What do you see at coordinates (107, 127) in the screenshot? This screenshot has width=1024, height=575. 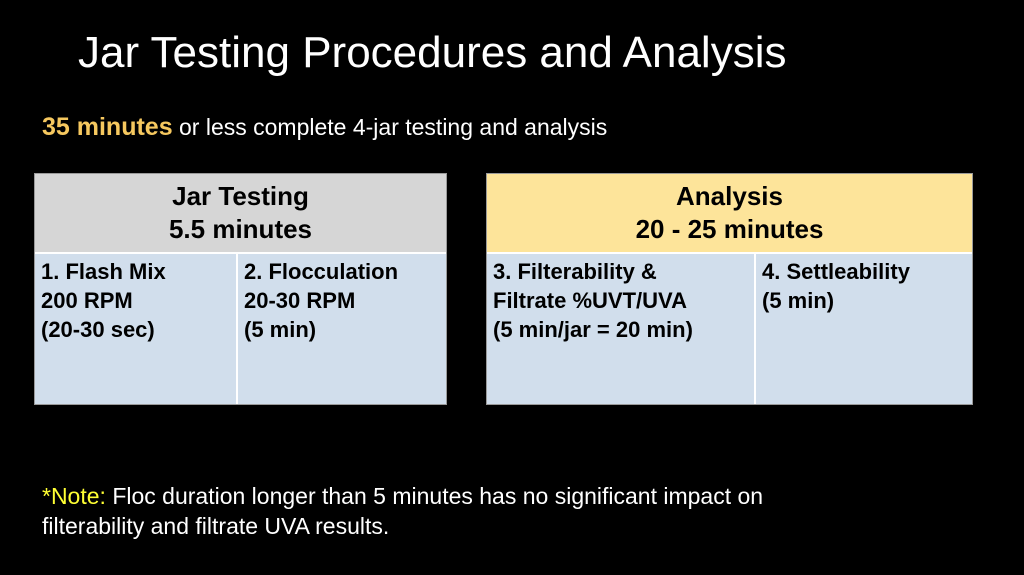 I see `subtitle-highlight: 35 minutes` at bounding box center [107, 127].